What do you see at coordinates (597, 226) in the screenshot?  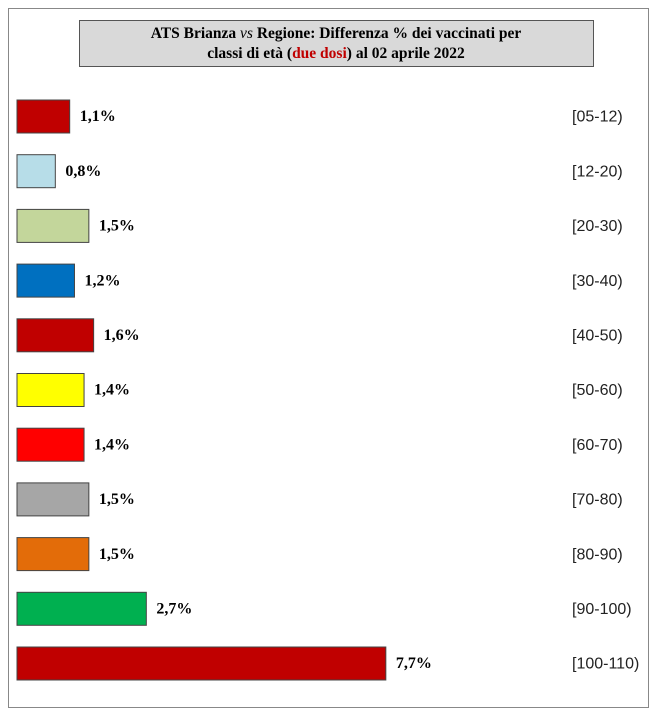 I see `category-label: [20-30)` at bounding box center [597, 226].